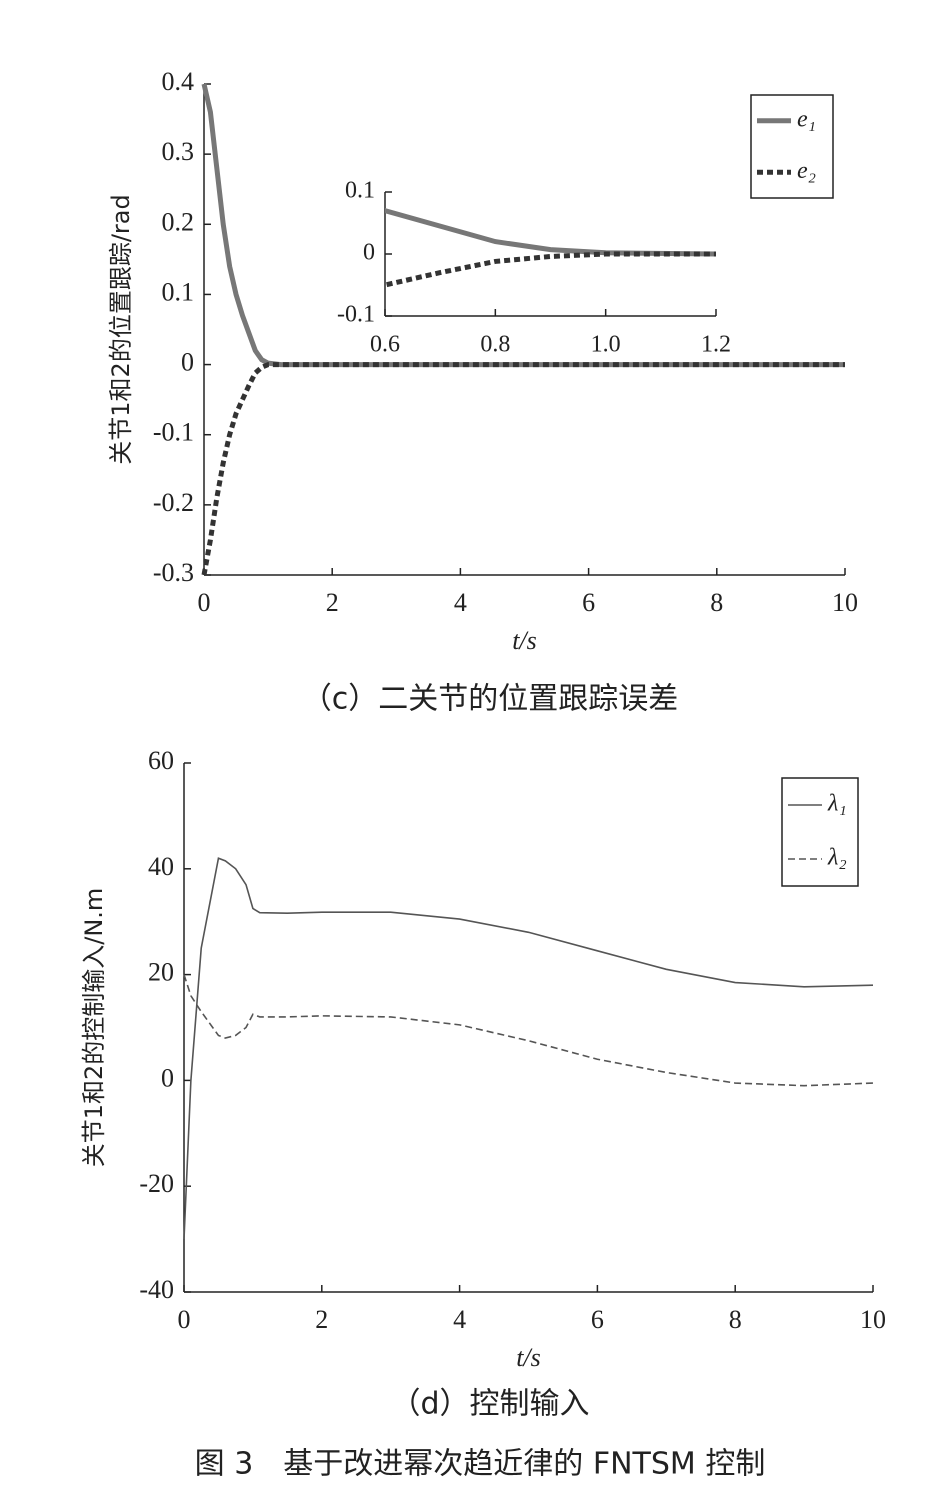  Describe the element at coordinates (178, 221) in the screenshot. I see `y-tick-label: 0.2` at that location.